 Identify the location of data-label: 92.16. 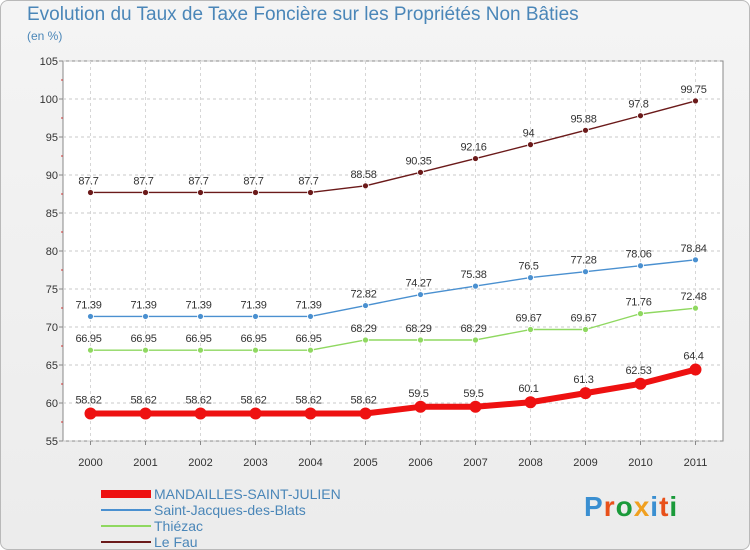
(473, 148).